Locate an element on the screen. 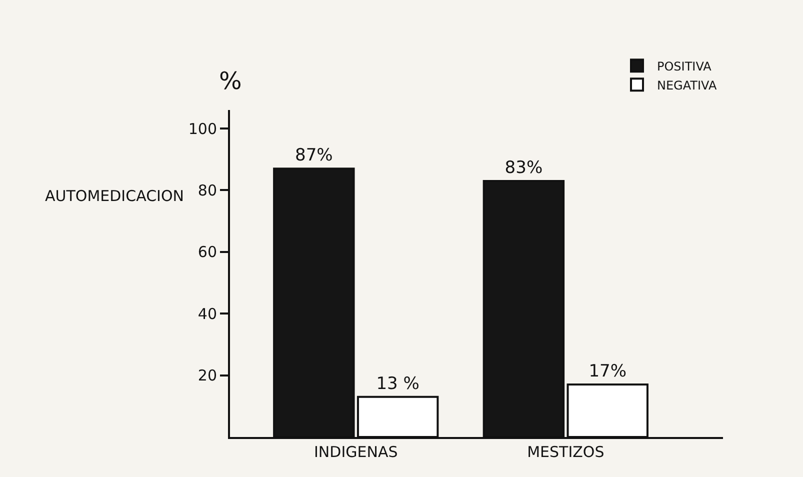 The image size is (803, 477). data-label: 83% is located at coordinates (523, 168).